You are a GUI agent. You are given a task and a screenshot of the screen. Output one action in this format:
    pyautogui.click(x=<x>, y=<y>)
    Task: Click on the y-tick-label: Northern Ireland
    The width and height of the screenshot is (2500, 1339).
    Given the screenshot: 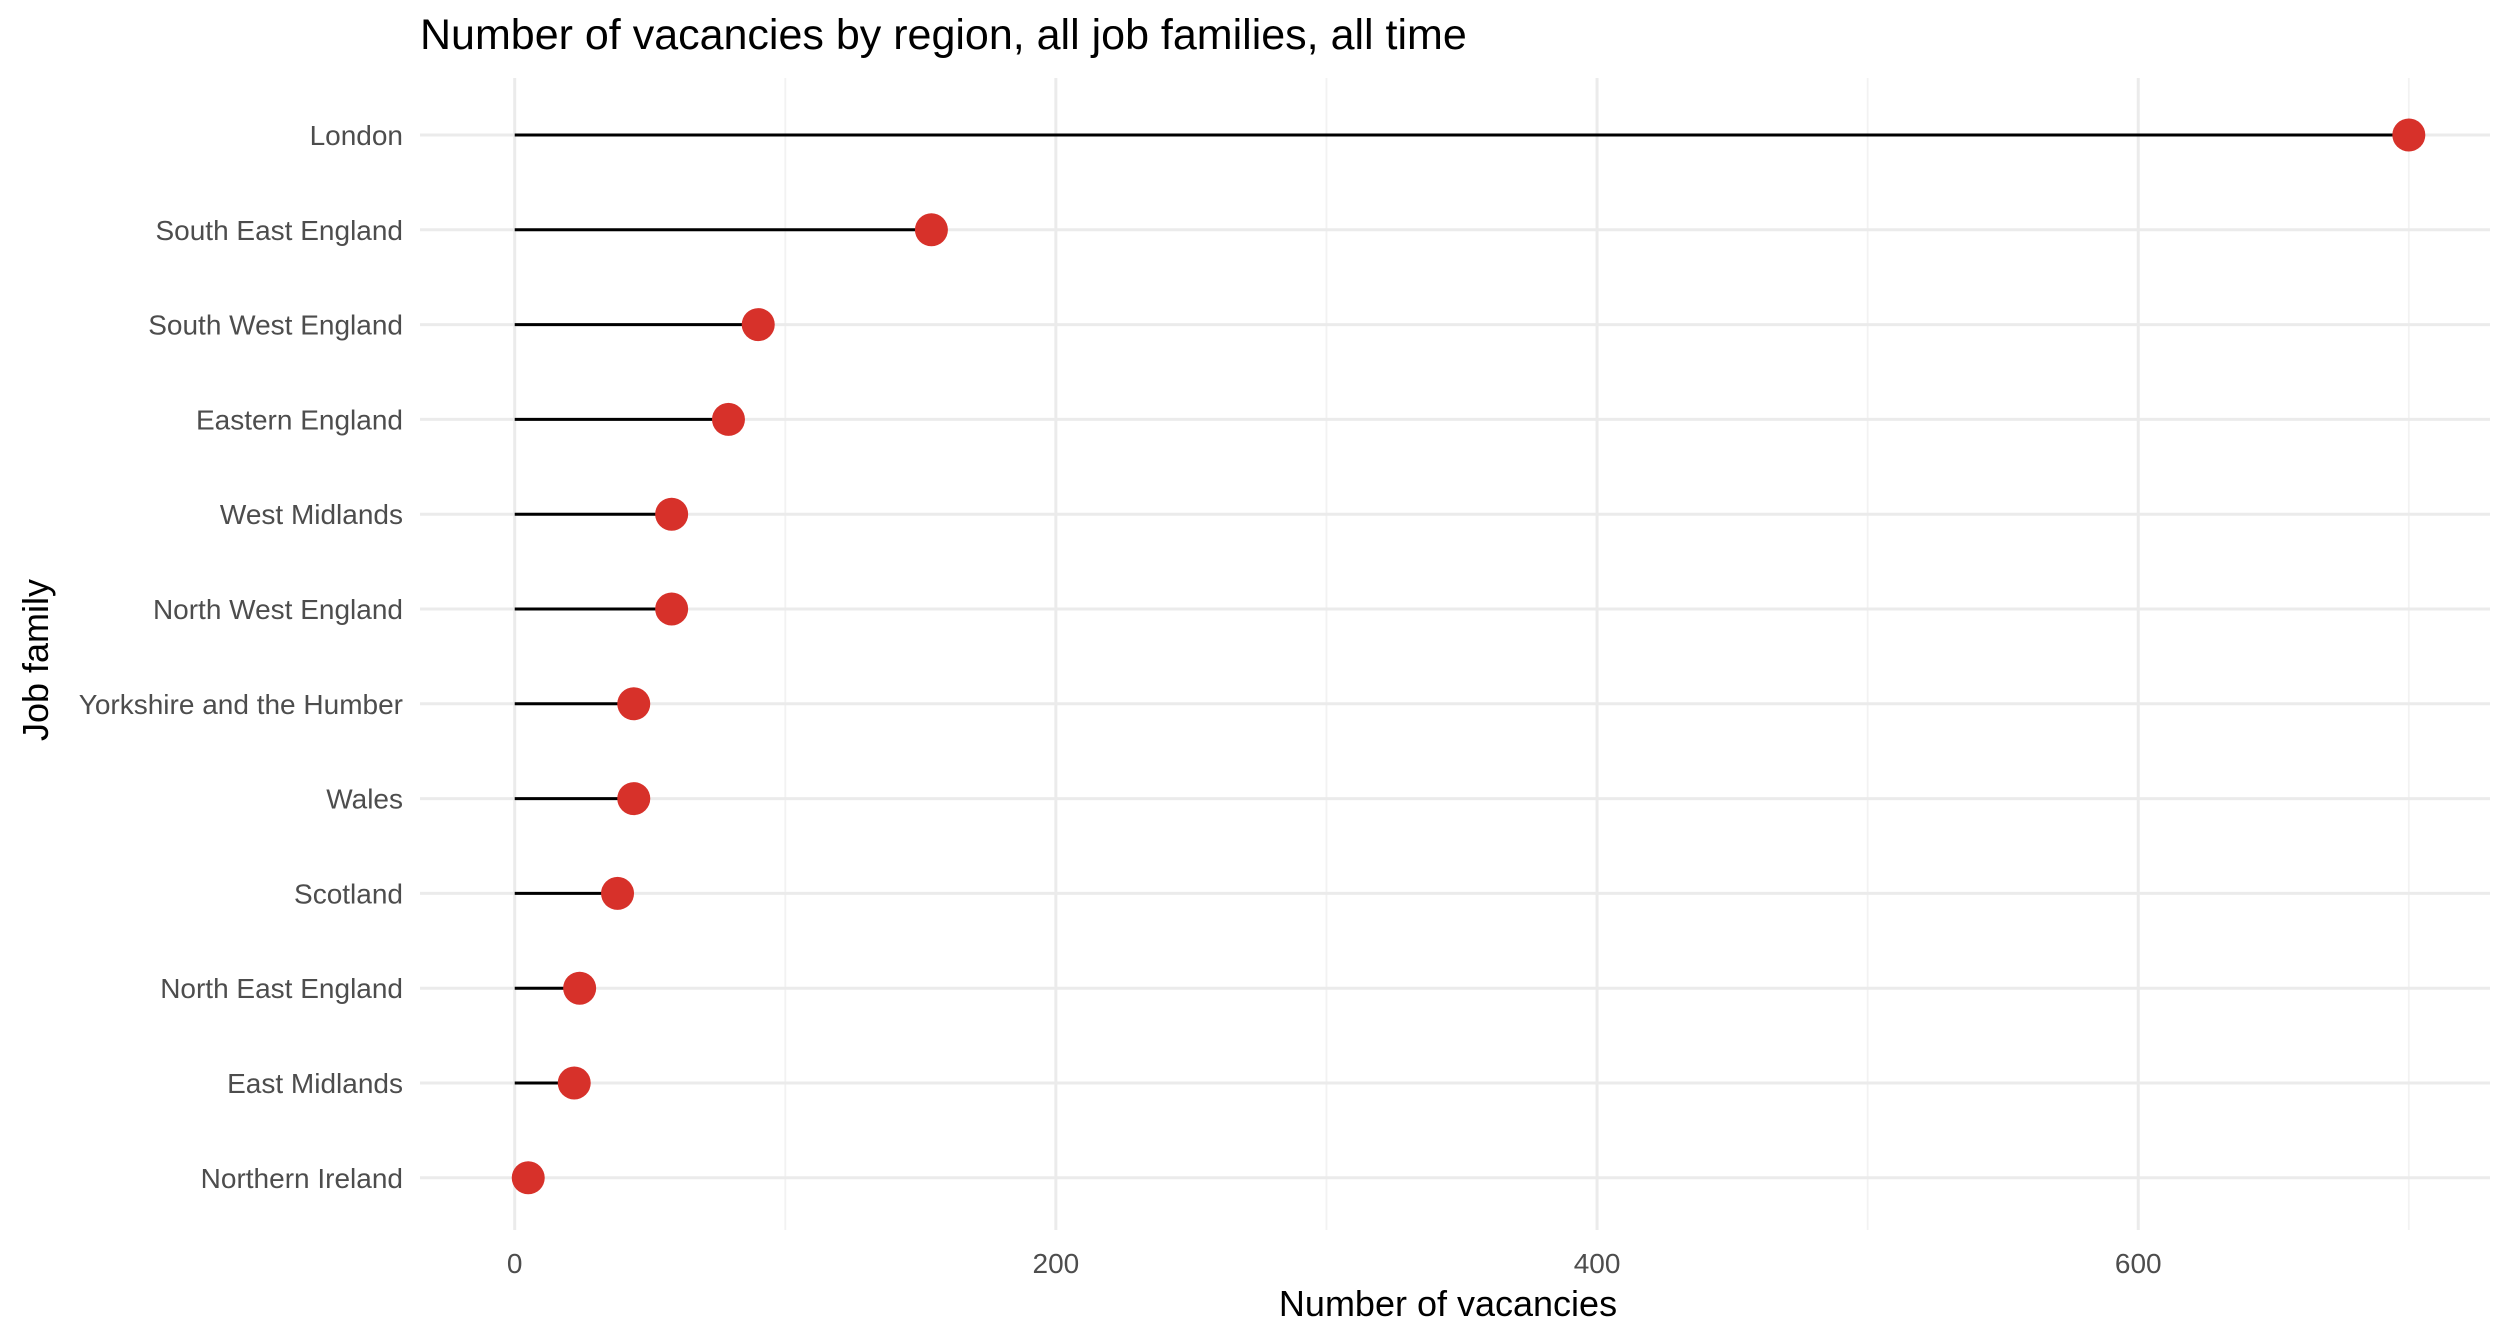 What is the action you would take?
    pyautogui.click(x=302, y=1178)
    